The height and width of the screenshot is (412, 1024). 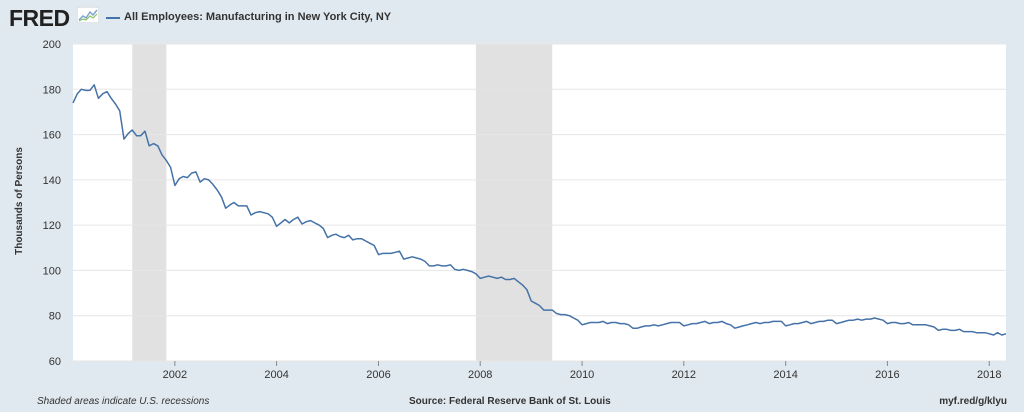 I want to click on y-tick-label: 200, so click(x=52, y=45).